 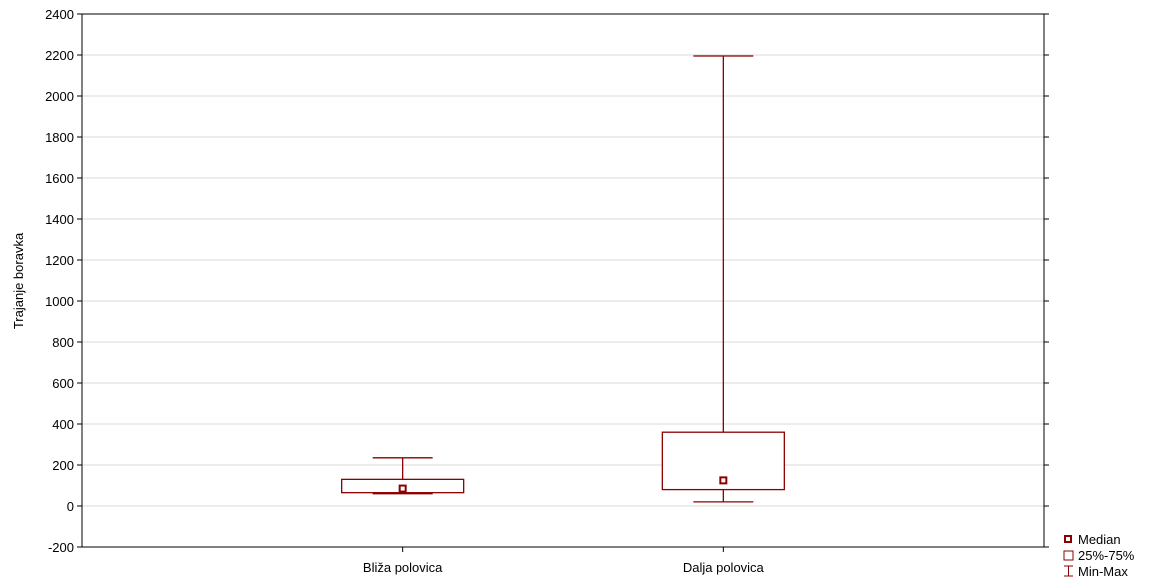 I want to click on y-tick-label: 1600, so click(x=59, y=178).